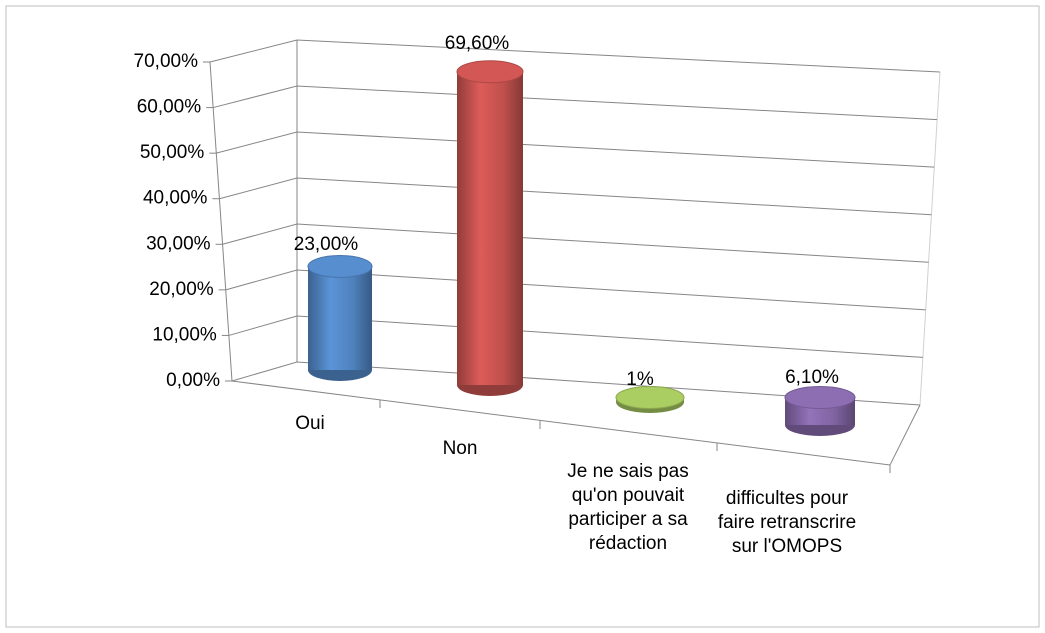 The height and width of the screenshot is (633, 1045). What do you see at coordinates (812, 377) in the screenshot?
I see `value-label: 6,10%` at bounding box center [812, 377].